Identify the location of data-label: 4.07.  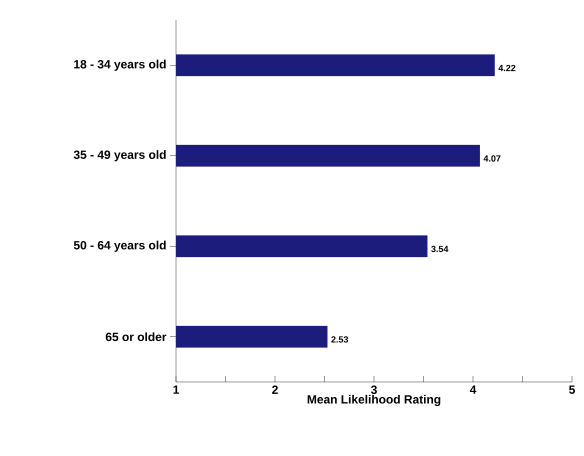
(492, 158).